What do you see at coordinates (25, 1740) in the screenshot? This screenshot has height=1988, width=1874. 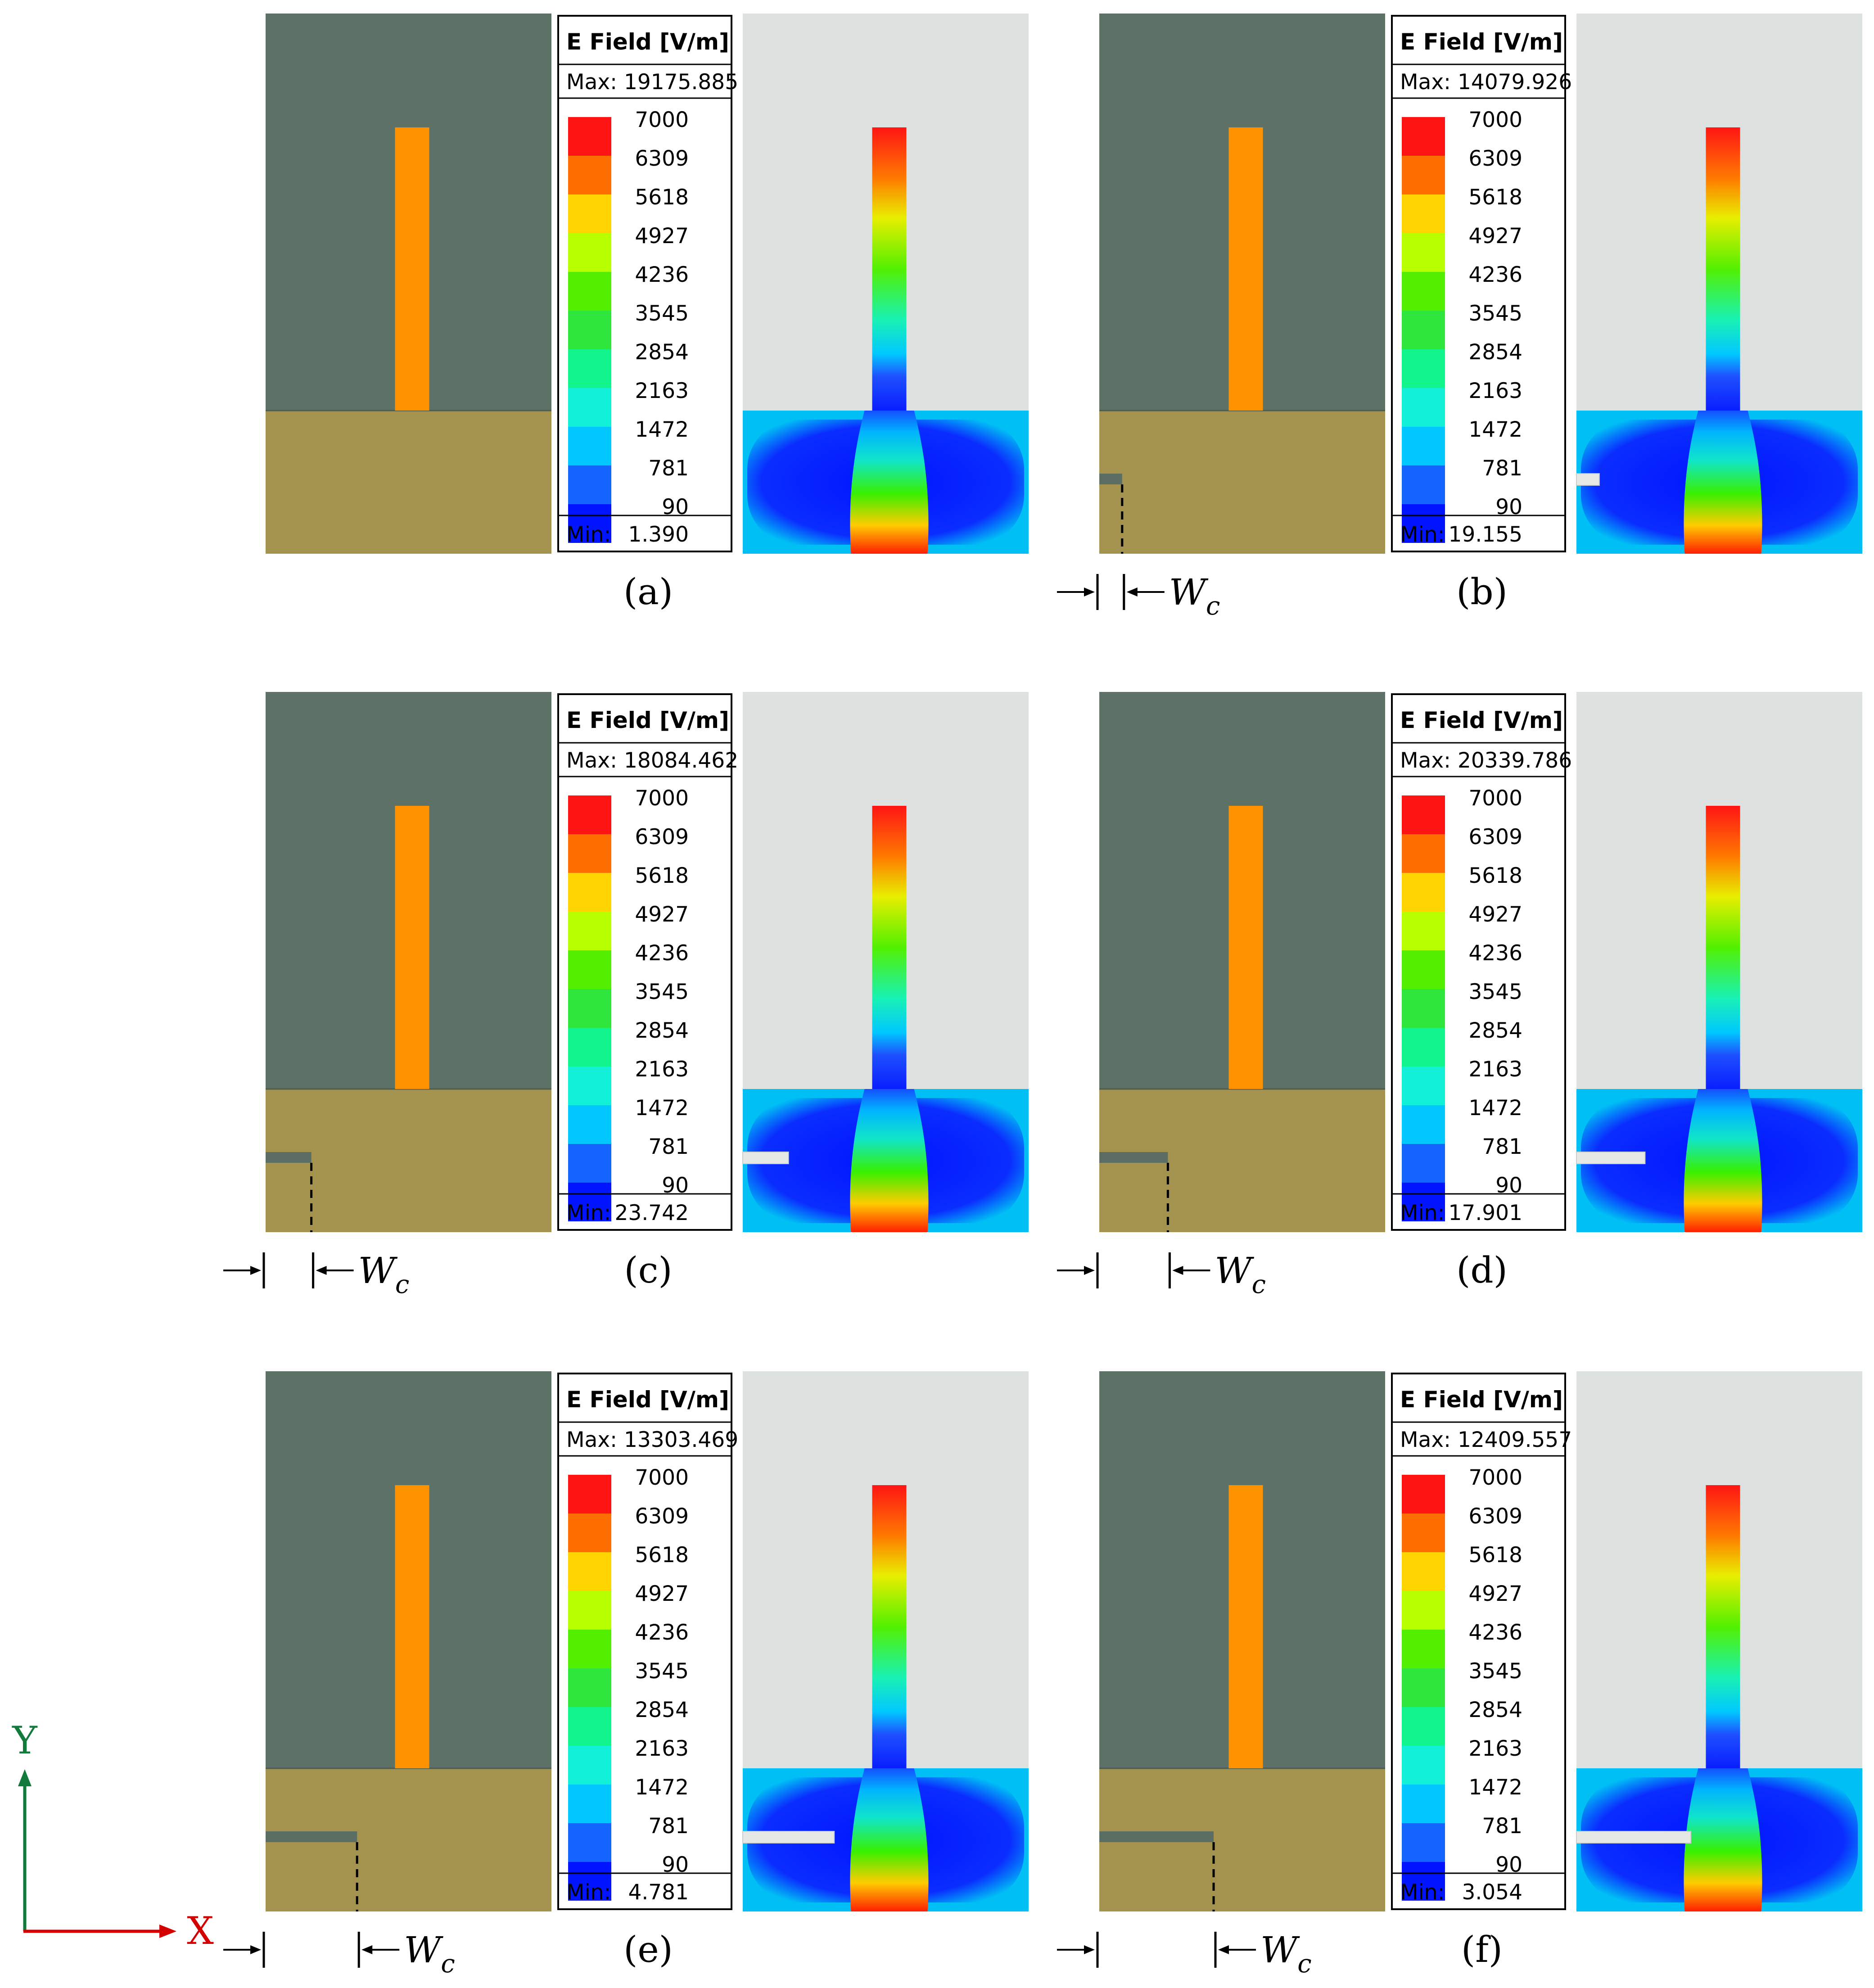 I see `y-axis-label: Y` at bounding box center [25, 1740].